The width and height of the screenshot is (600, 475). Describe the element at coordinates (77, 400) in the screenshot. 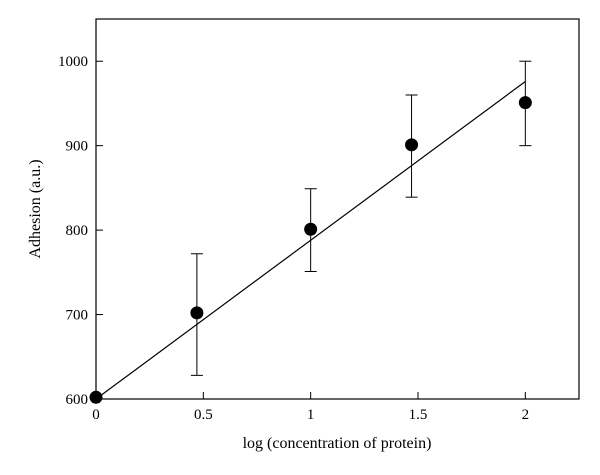

I see `y-tick-label: 600` at that location.